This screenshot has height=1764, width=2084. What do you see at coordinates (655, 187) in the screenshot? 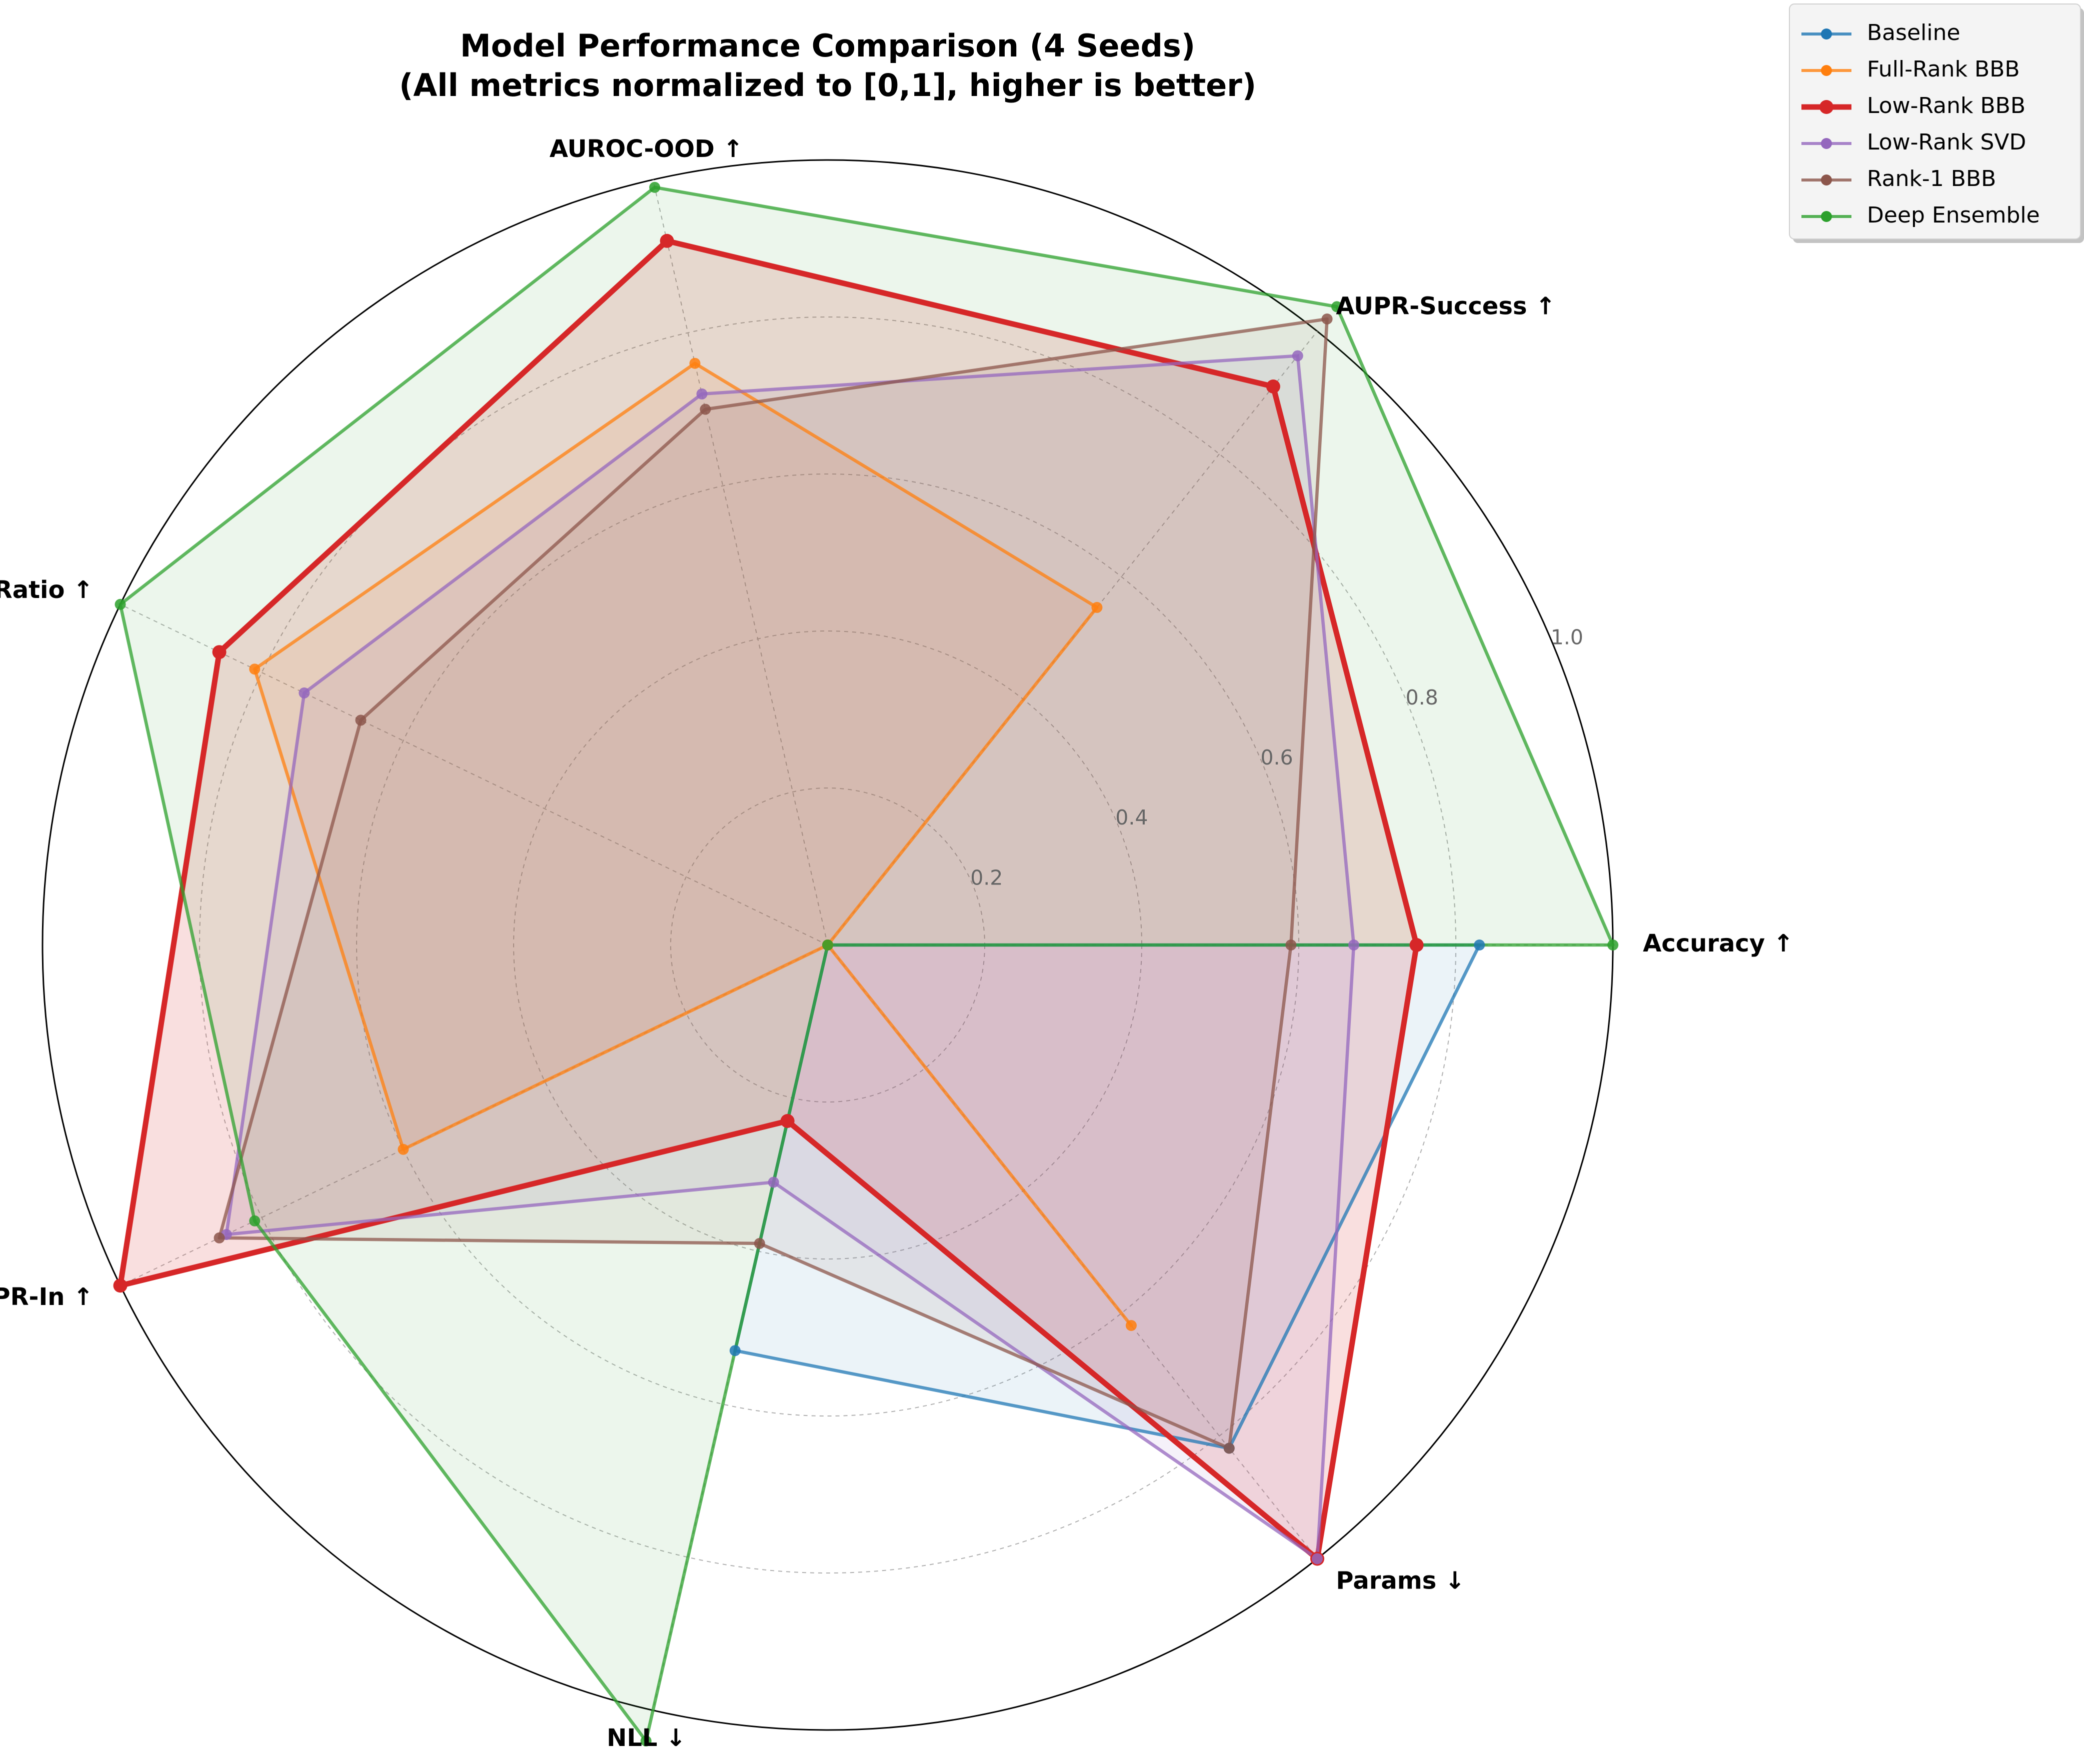
I see `point-deep-ensemble-auroc-ood` at bounding box center [655, 187].